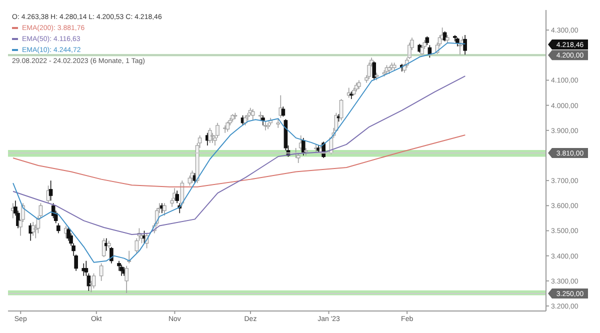 This screenshot has width=600, height=333. Describe the element at coordinates (239, 161) in the screenshot. I see `line-series` at that location.